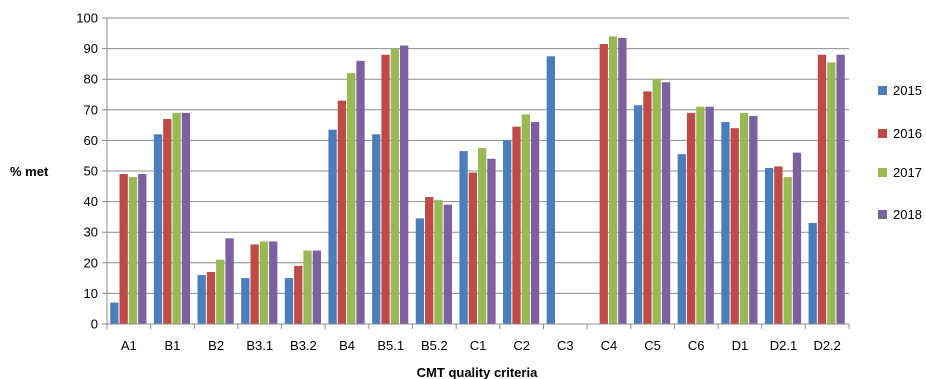 The image size is (926, 379). Describe the element at coordinates (307, 287) in the screenshot. I see `bar-B3.2-2017` at that location.